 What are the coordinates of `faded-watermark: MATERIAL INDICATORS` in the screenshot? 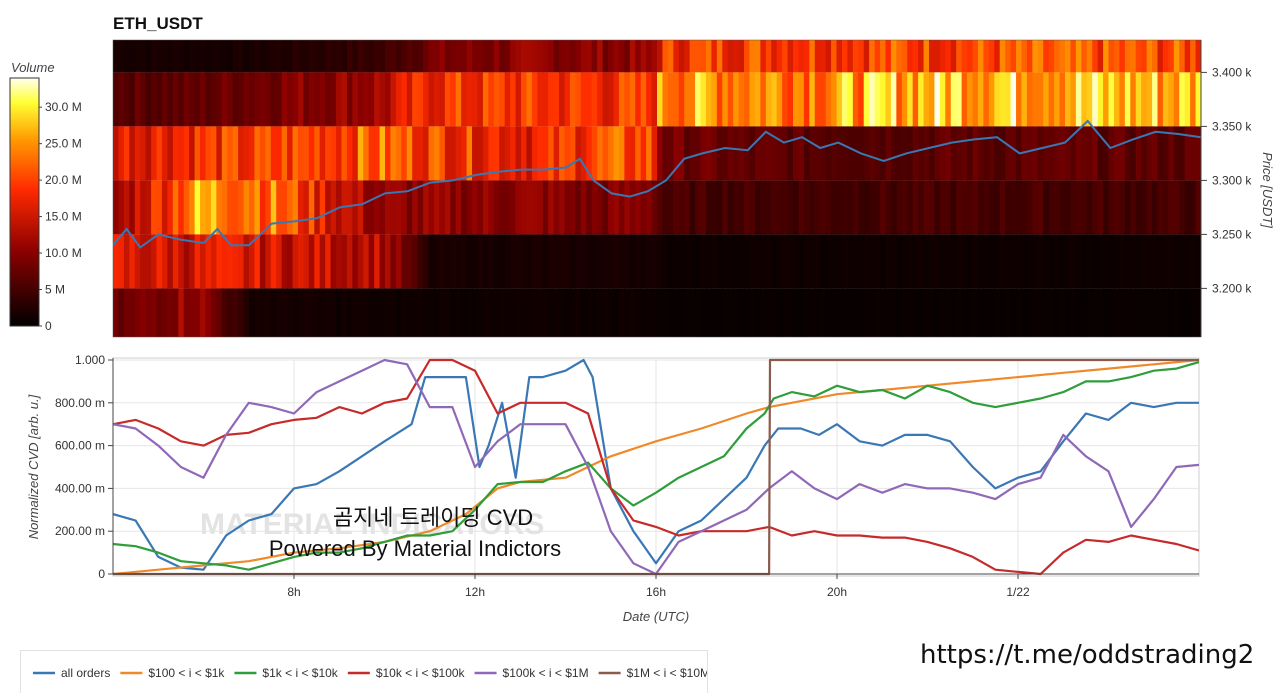 It's located at (372, 524).